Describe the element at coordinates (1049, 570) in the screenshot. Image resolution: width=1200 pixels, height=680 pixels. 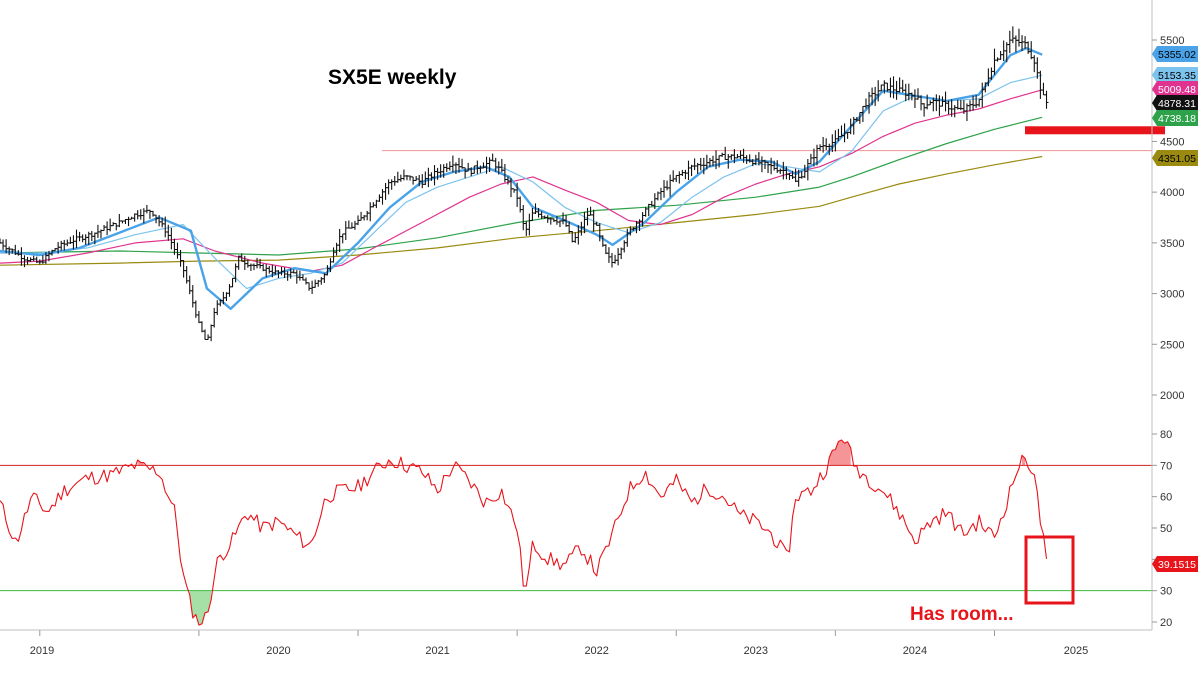
I see `rsi-highlight-box` at that location.